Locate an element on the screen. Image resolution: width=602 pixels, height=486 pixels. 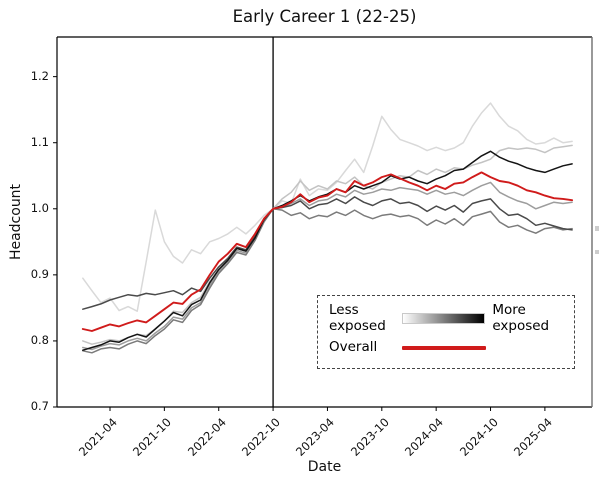
legend: Less exposed More exposed Overall is located at coordinates (446, 332).